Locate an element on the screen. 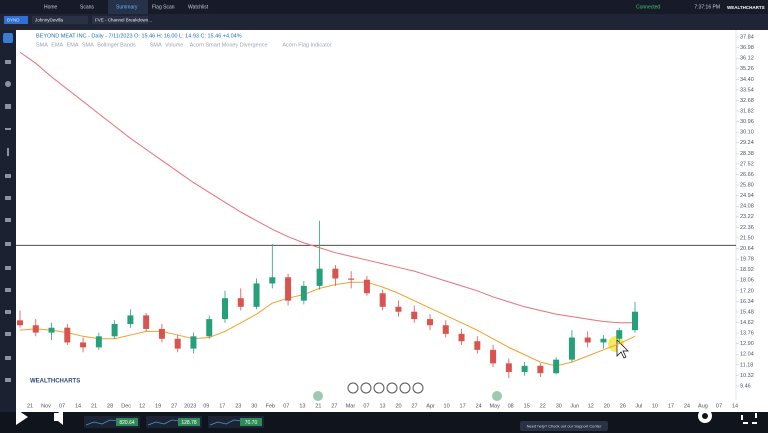 The height and width of the screenshot is (433, 768). nav-tab: Scans is located at coordinates (87, 7).